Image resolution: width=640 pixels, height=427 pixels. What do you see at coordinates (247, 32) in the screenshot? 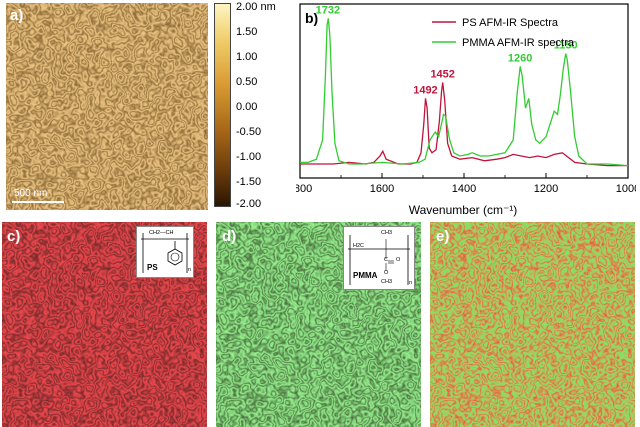
I see `colorbar-tick: 1.50` at bounding box center [247, 32].